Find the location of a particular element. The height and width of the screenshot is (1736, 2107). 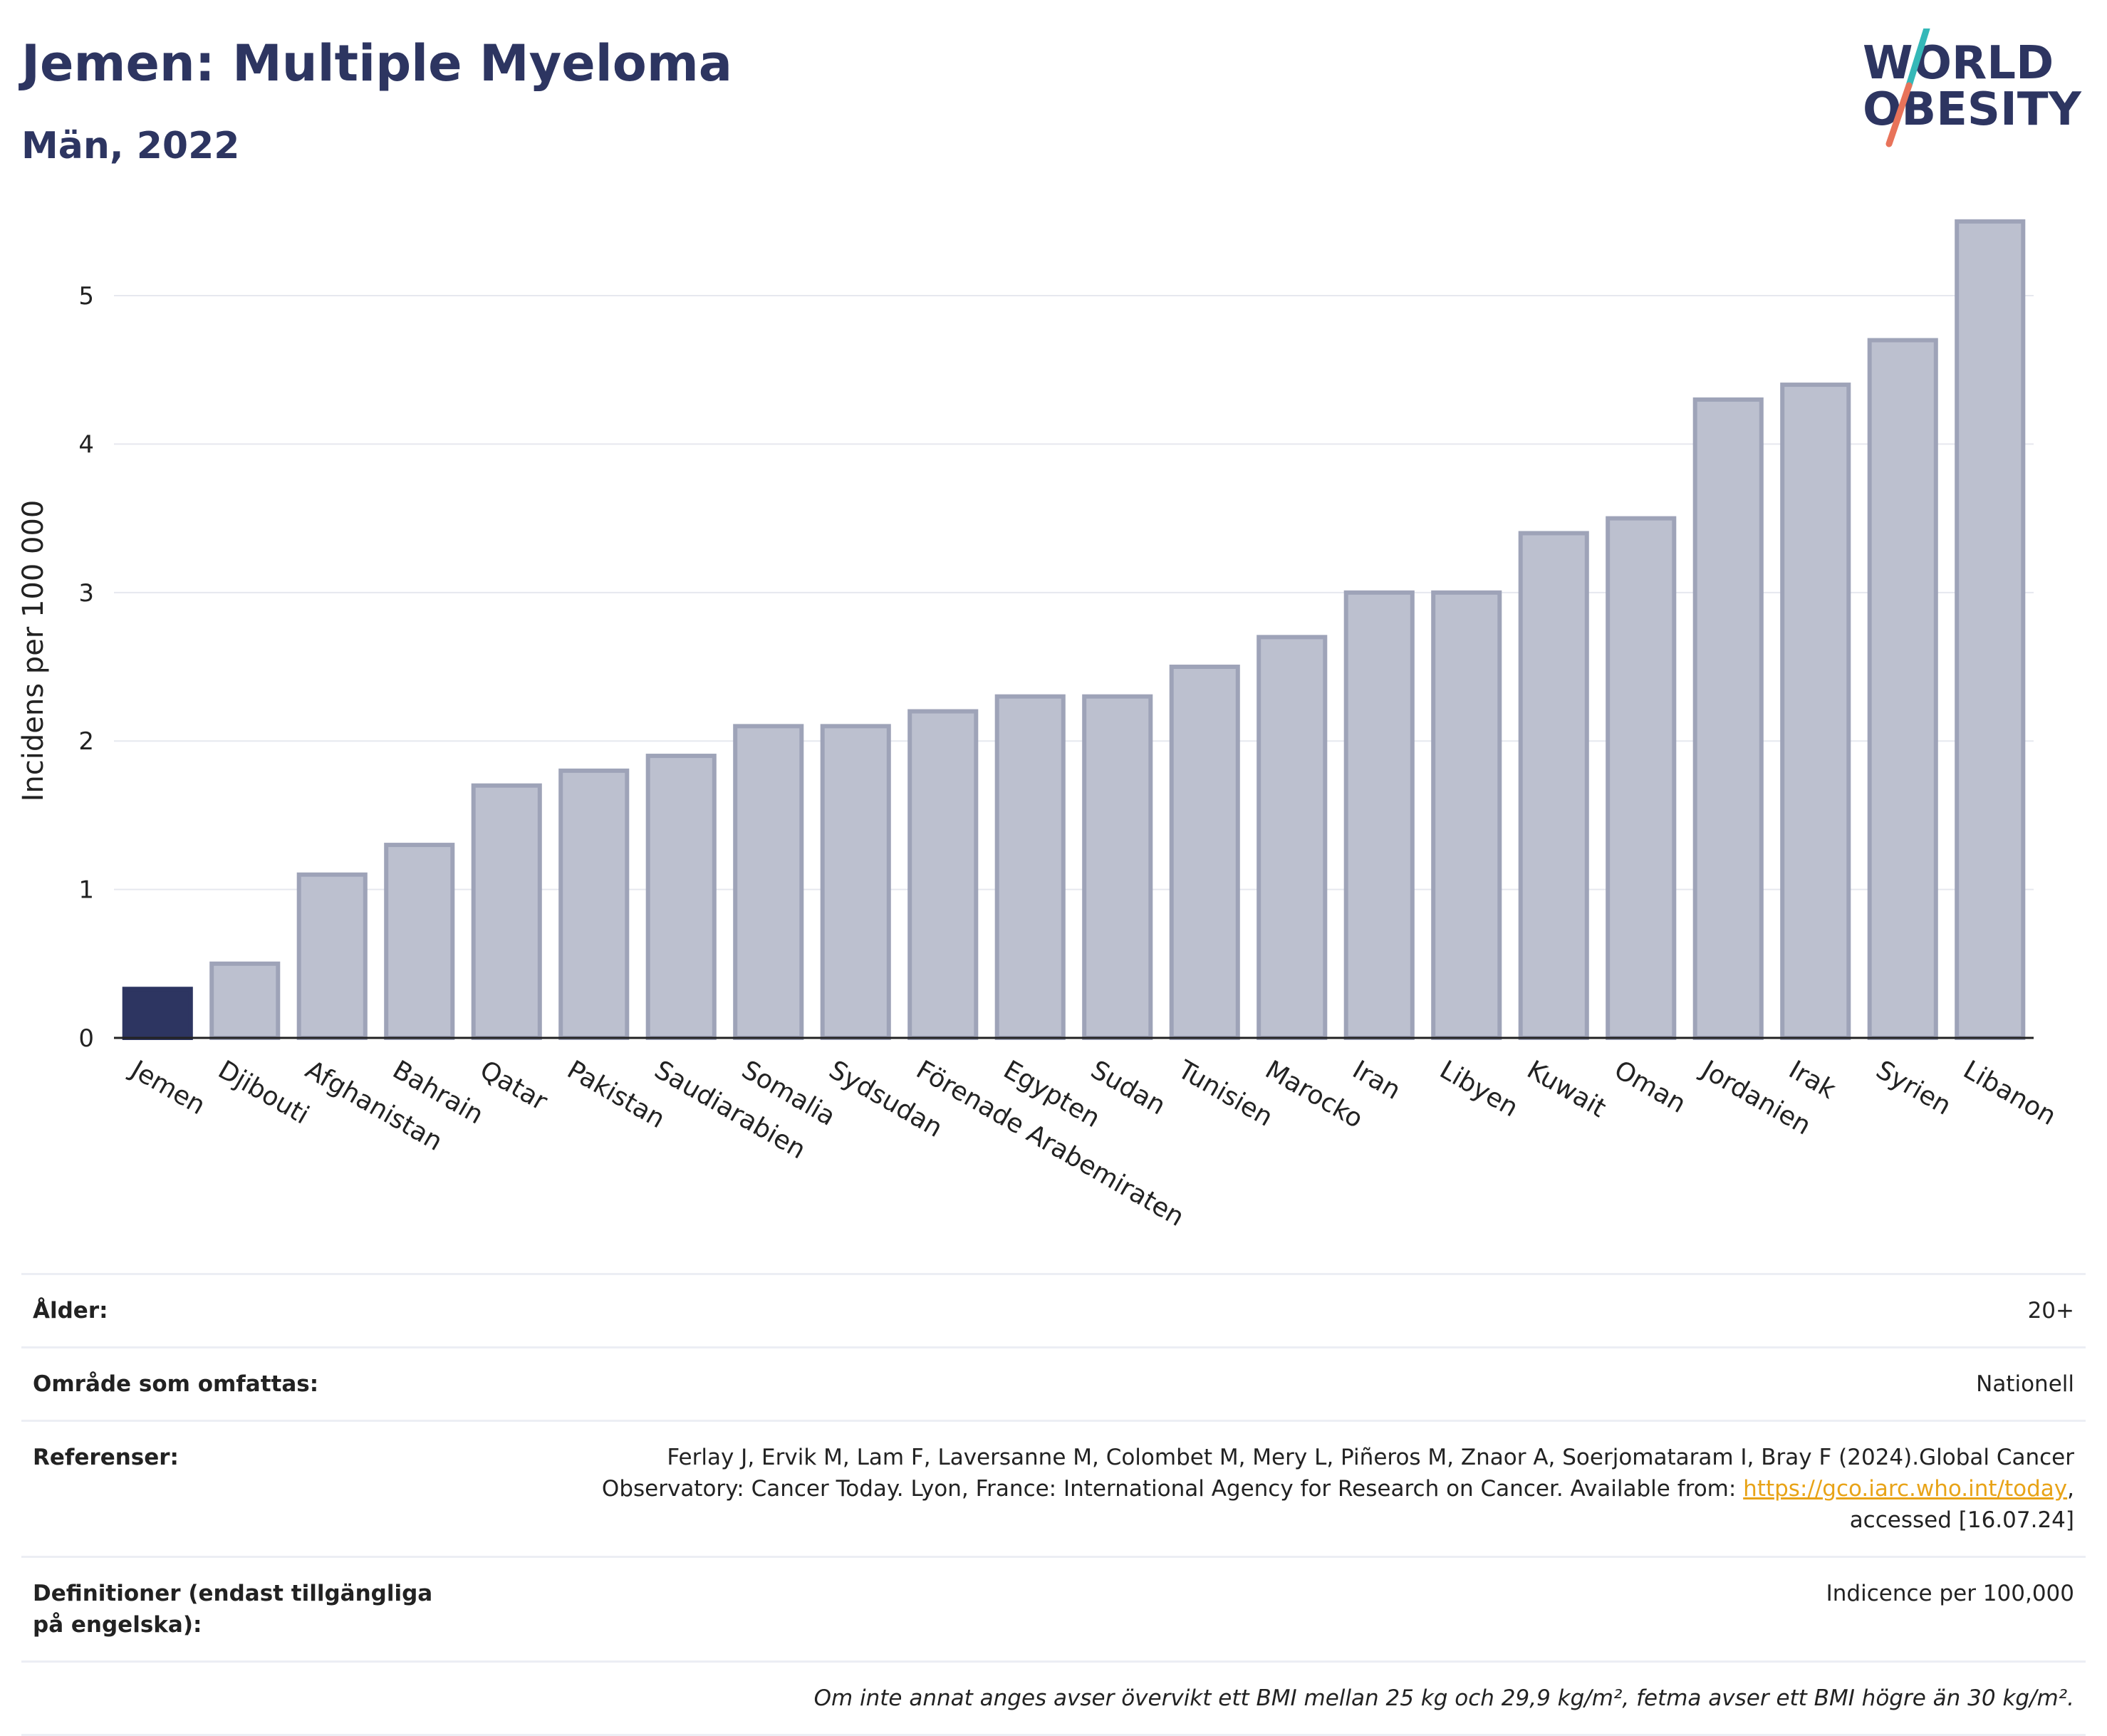

x-tick-label: Pakistan is located at coordinates (616, 1094).